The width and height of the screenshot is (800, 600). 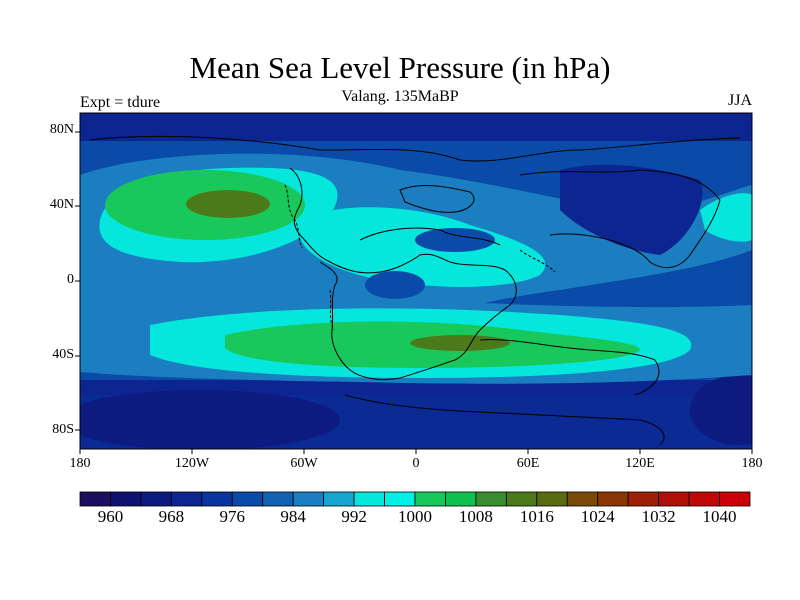 What do you see at coordinates (569, 367) in the screenshot?
I see `coastline-australia` at bounding box center [569, 367].